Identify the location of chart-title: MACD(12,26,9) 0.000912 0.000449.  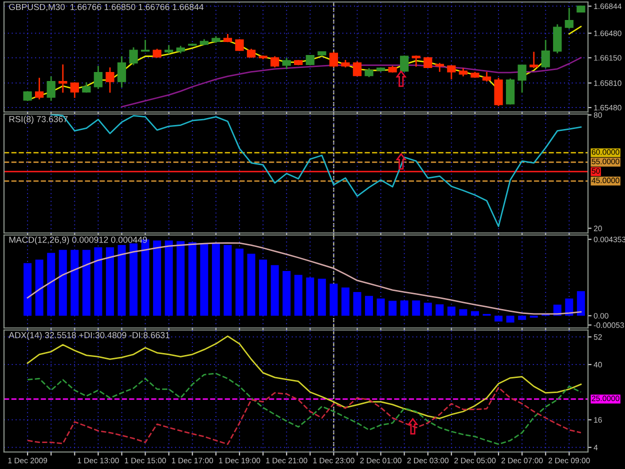
(78, 240).